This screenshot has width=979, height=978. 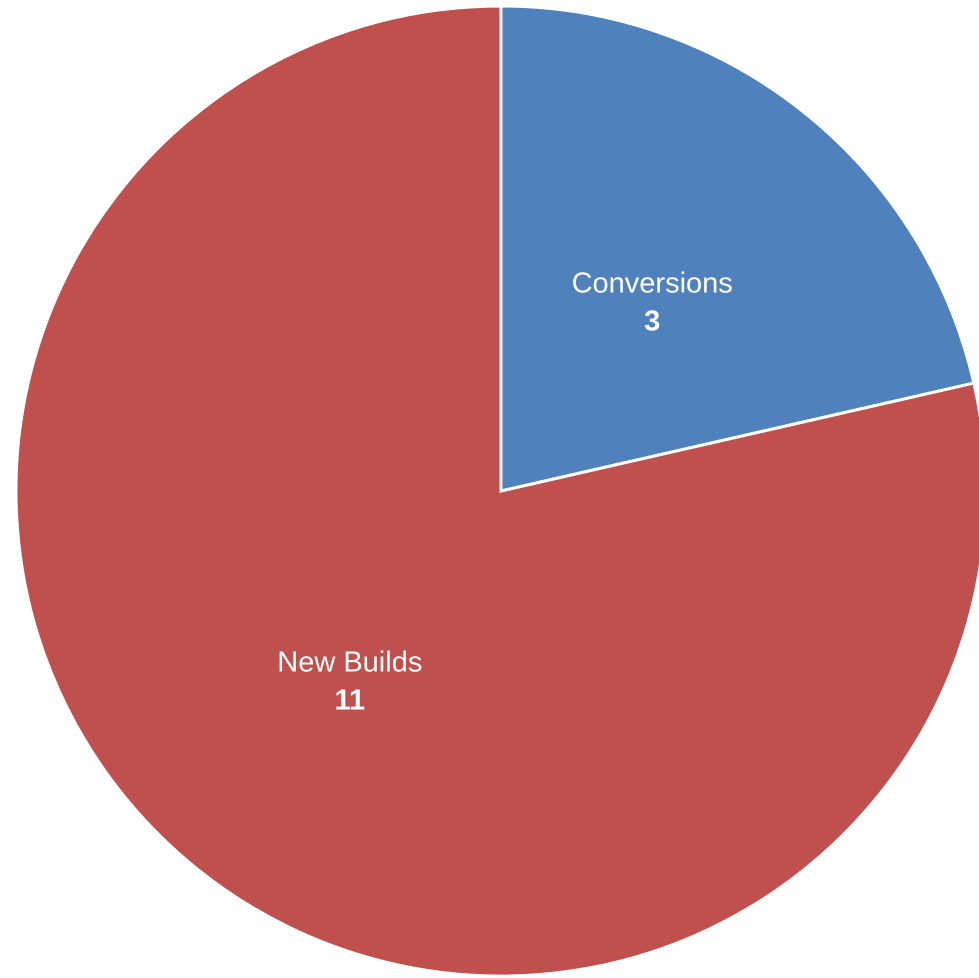 What do you see at coordinates (652, 283) in the screenshot?
I see `data-label-name-conversions: Conversions` at bounding box center [652, 283].